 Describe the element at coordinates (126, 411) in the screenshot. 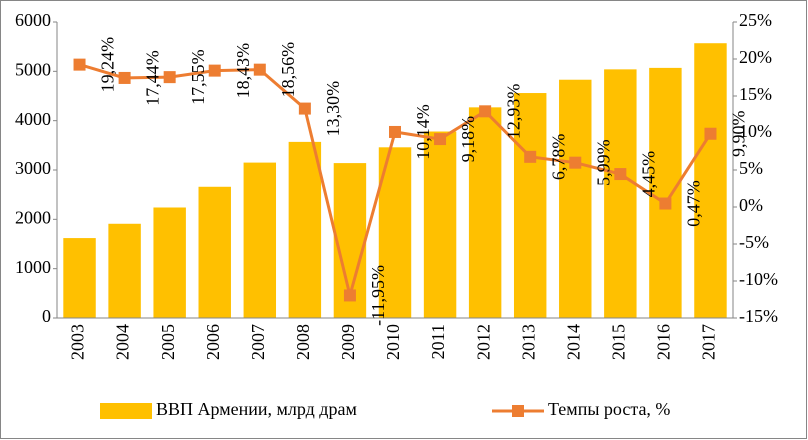

I see `legend-swatch` at that location.